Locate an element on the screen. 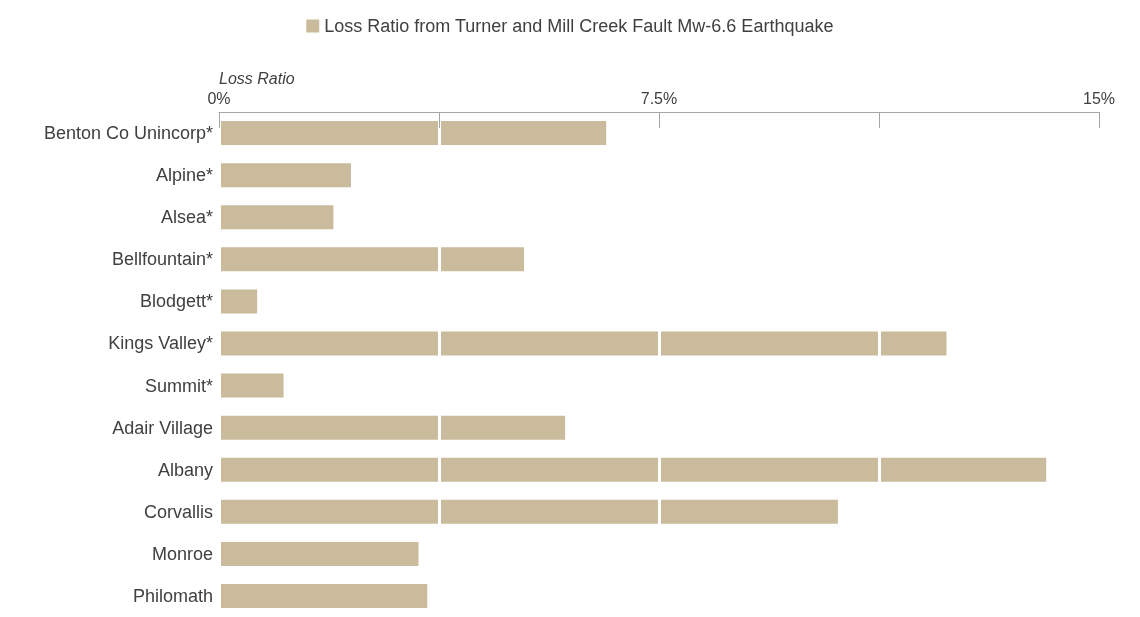  y-tick-label: Adair Village is located at coordinates (162, 427).